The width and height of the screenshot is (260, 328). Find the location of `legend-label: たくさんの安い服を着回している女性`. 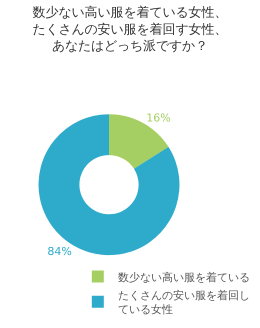

legend-label: たくさんの安い服を着回している女性 is located at coordinates (184, 302).